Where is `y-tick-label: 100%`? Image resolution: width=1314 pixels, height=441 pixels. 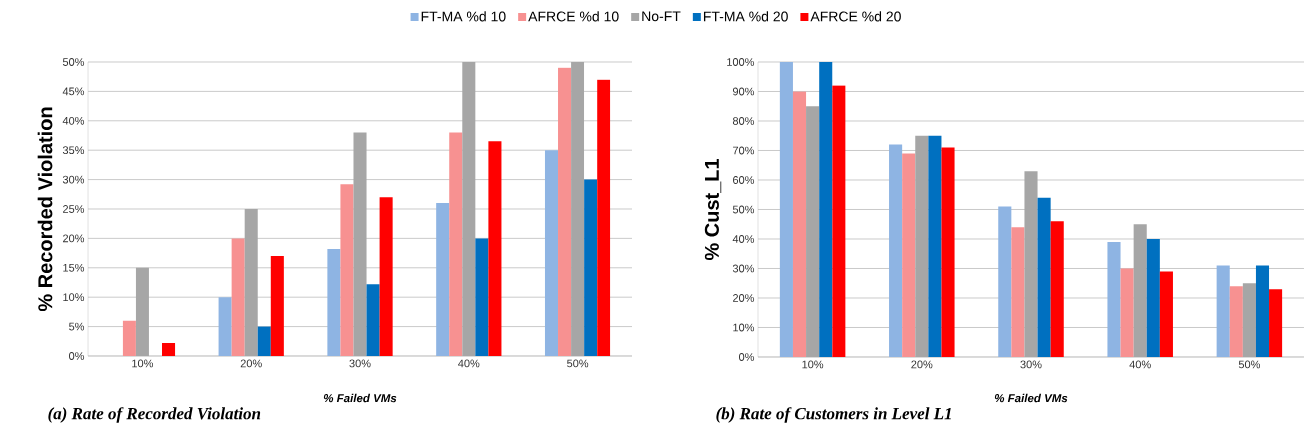
y-tick-label: 100% is located at coordinates (741, 62).